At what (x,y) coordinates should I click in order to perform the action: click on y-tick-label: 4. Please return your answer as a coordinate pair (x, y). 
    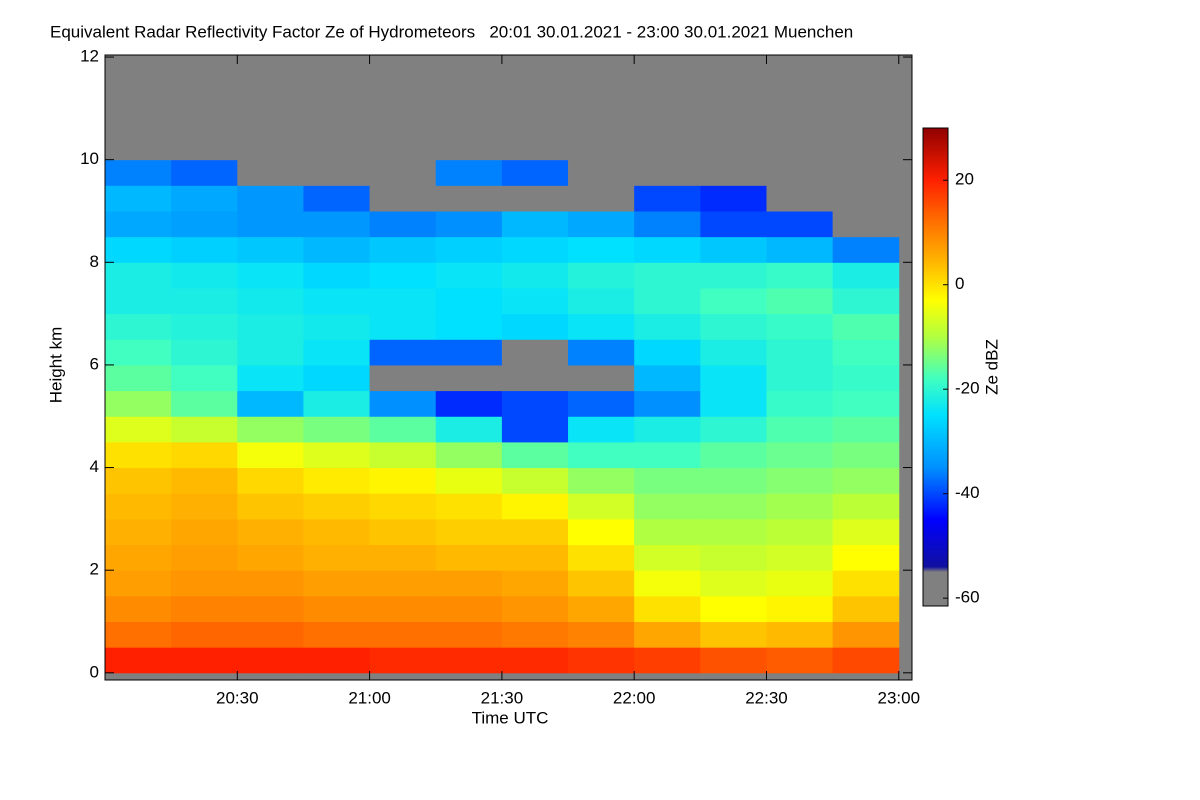
    Looking at the image, I should click on (94, 466).